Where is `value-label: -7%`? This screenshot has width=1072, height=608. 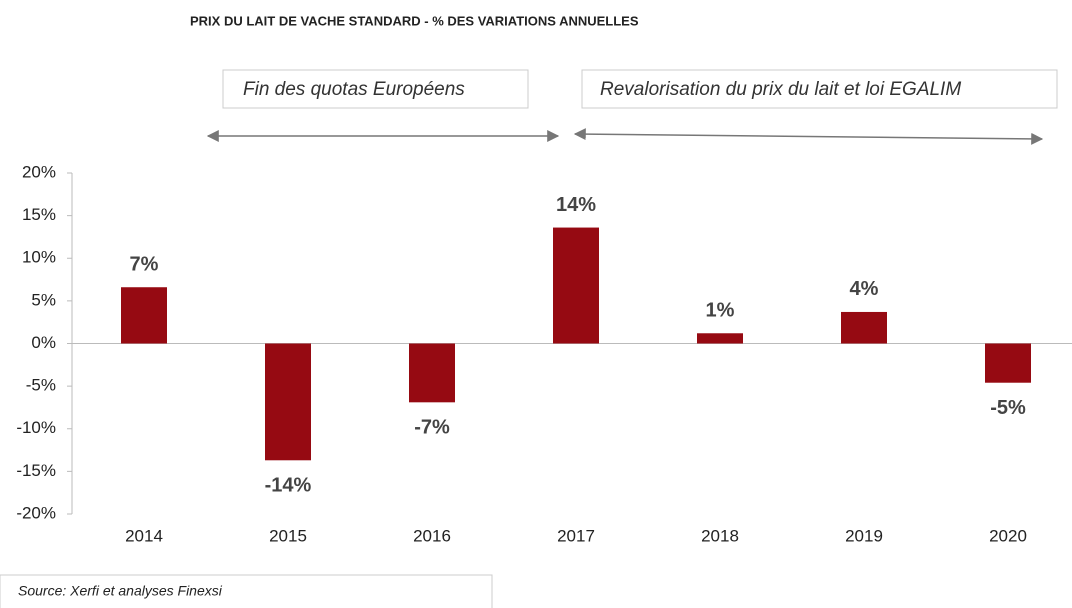 value-label: -7% is located at coordinates (432, 428).